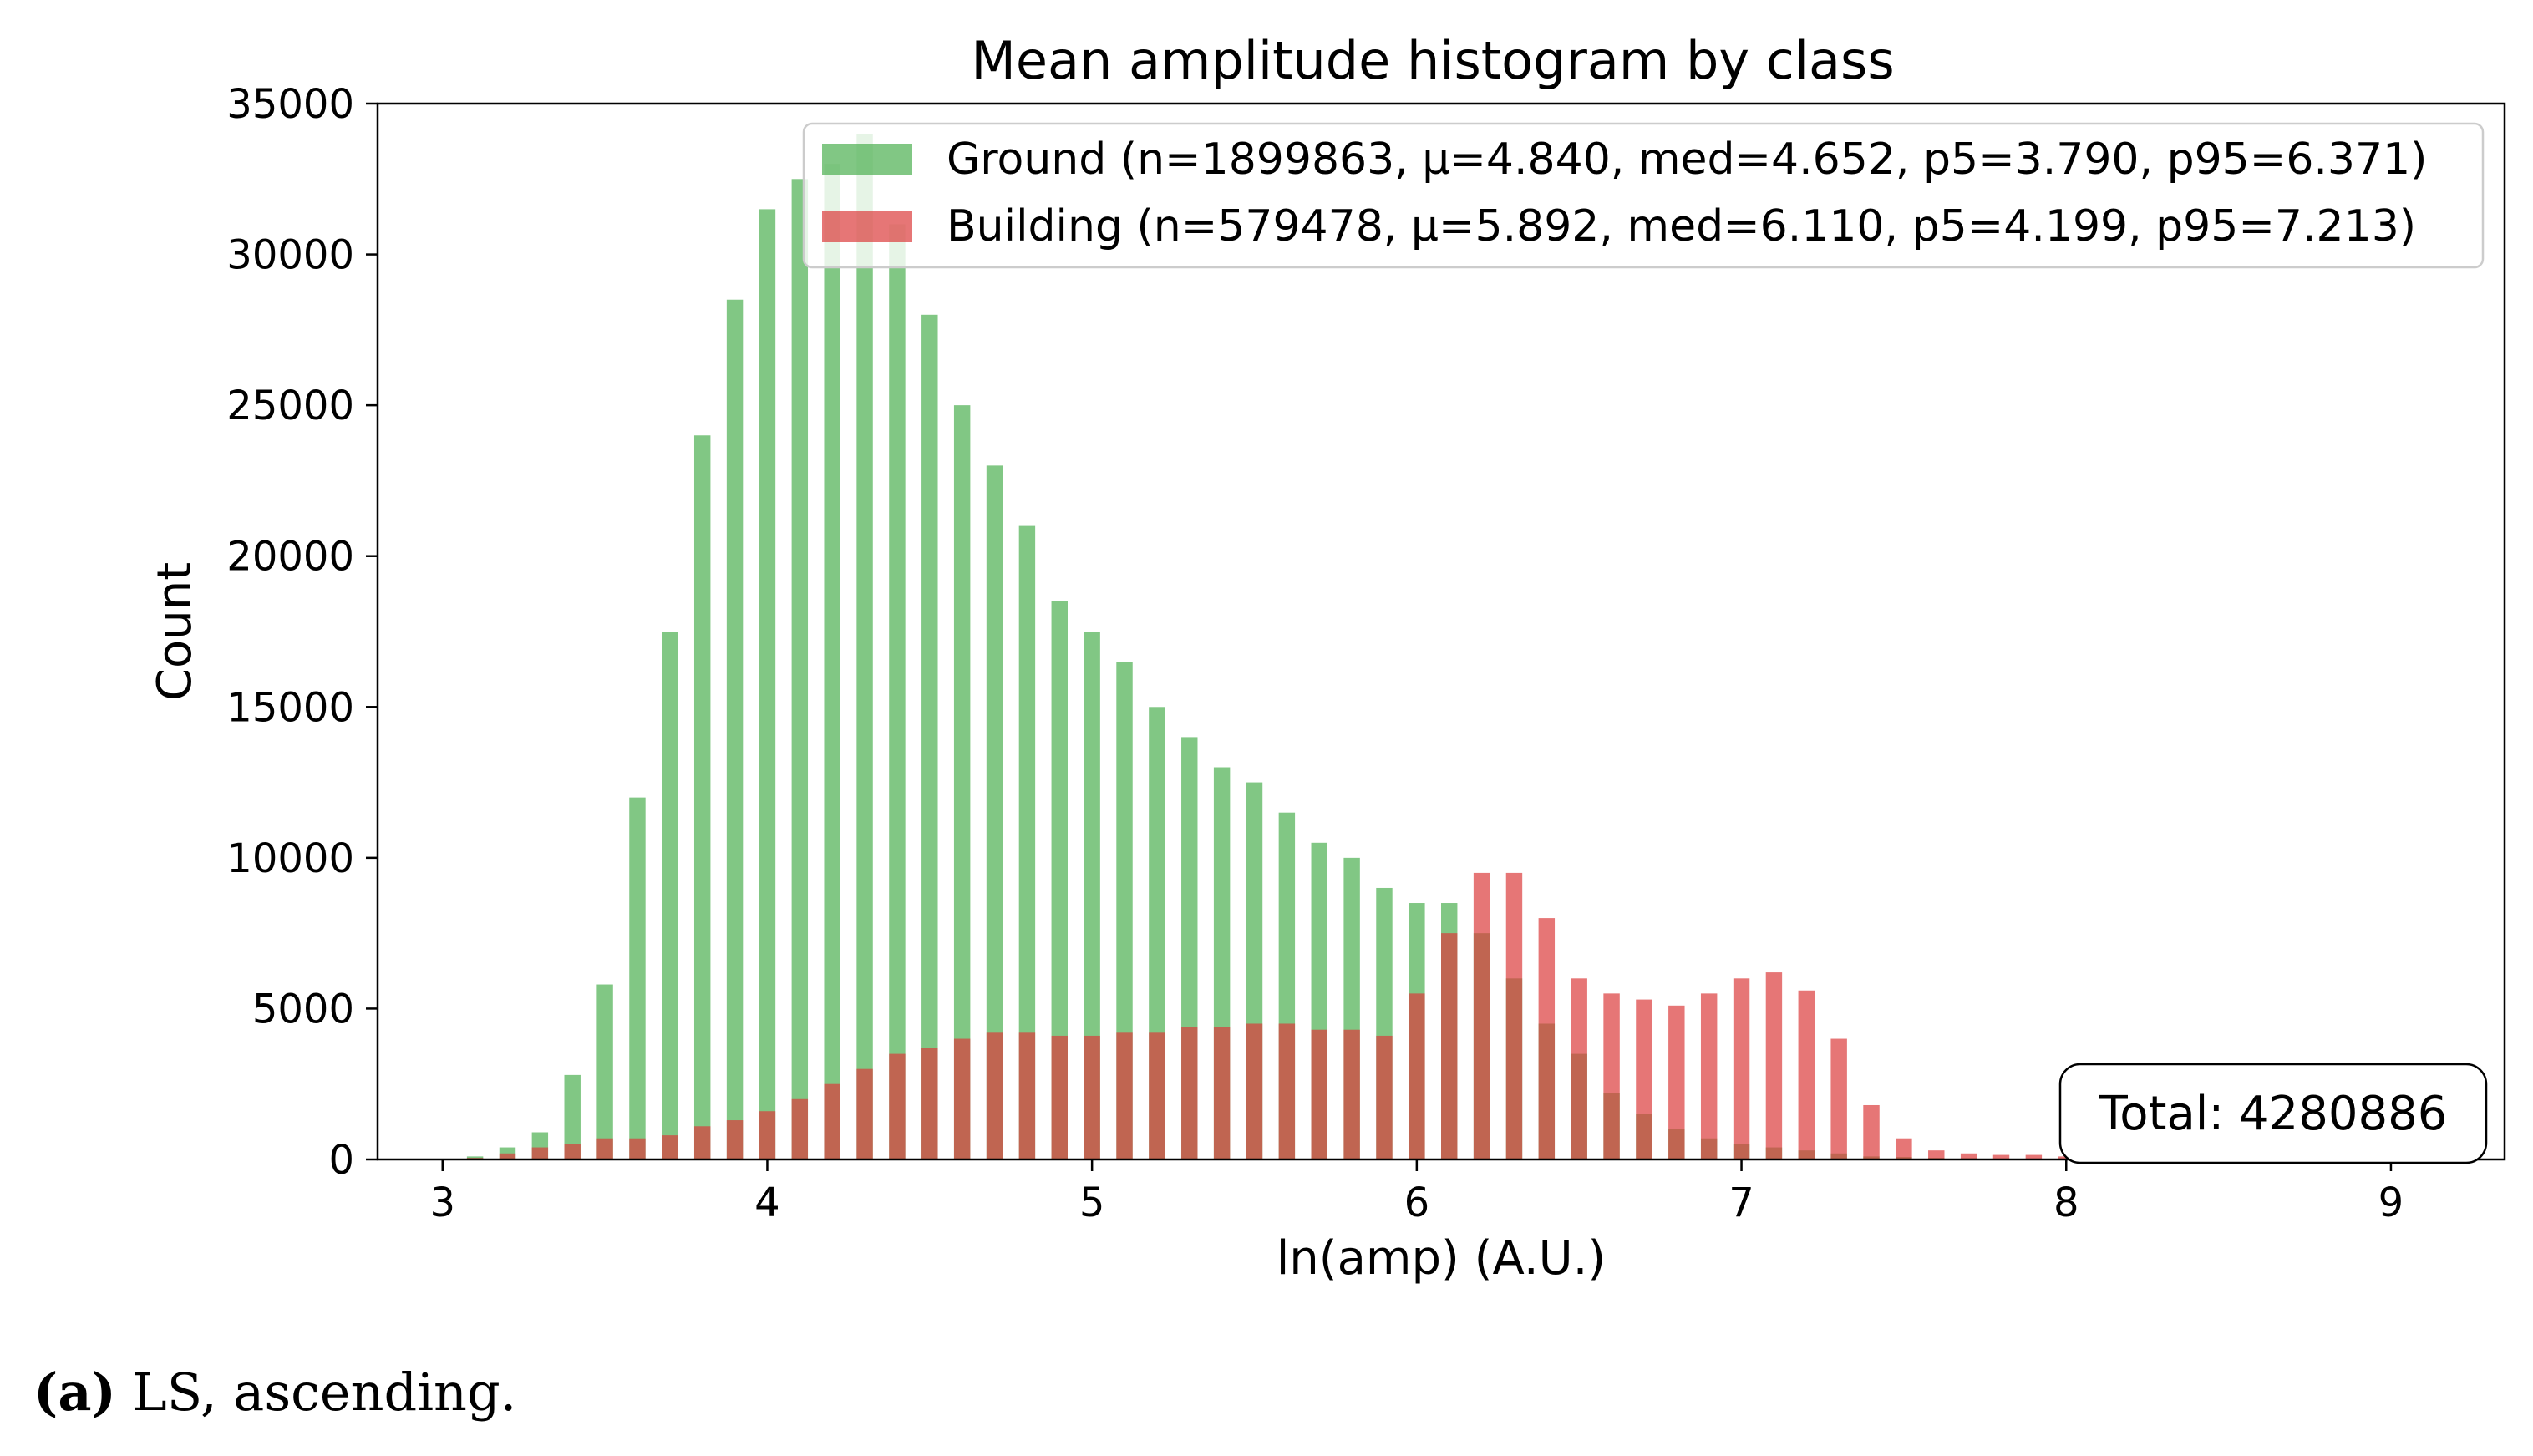 This screenshot has height=1456, width=2533. I want to click on caption-text: LS, ascending., so click(316, 1392).